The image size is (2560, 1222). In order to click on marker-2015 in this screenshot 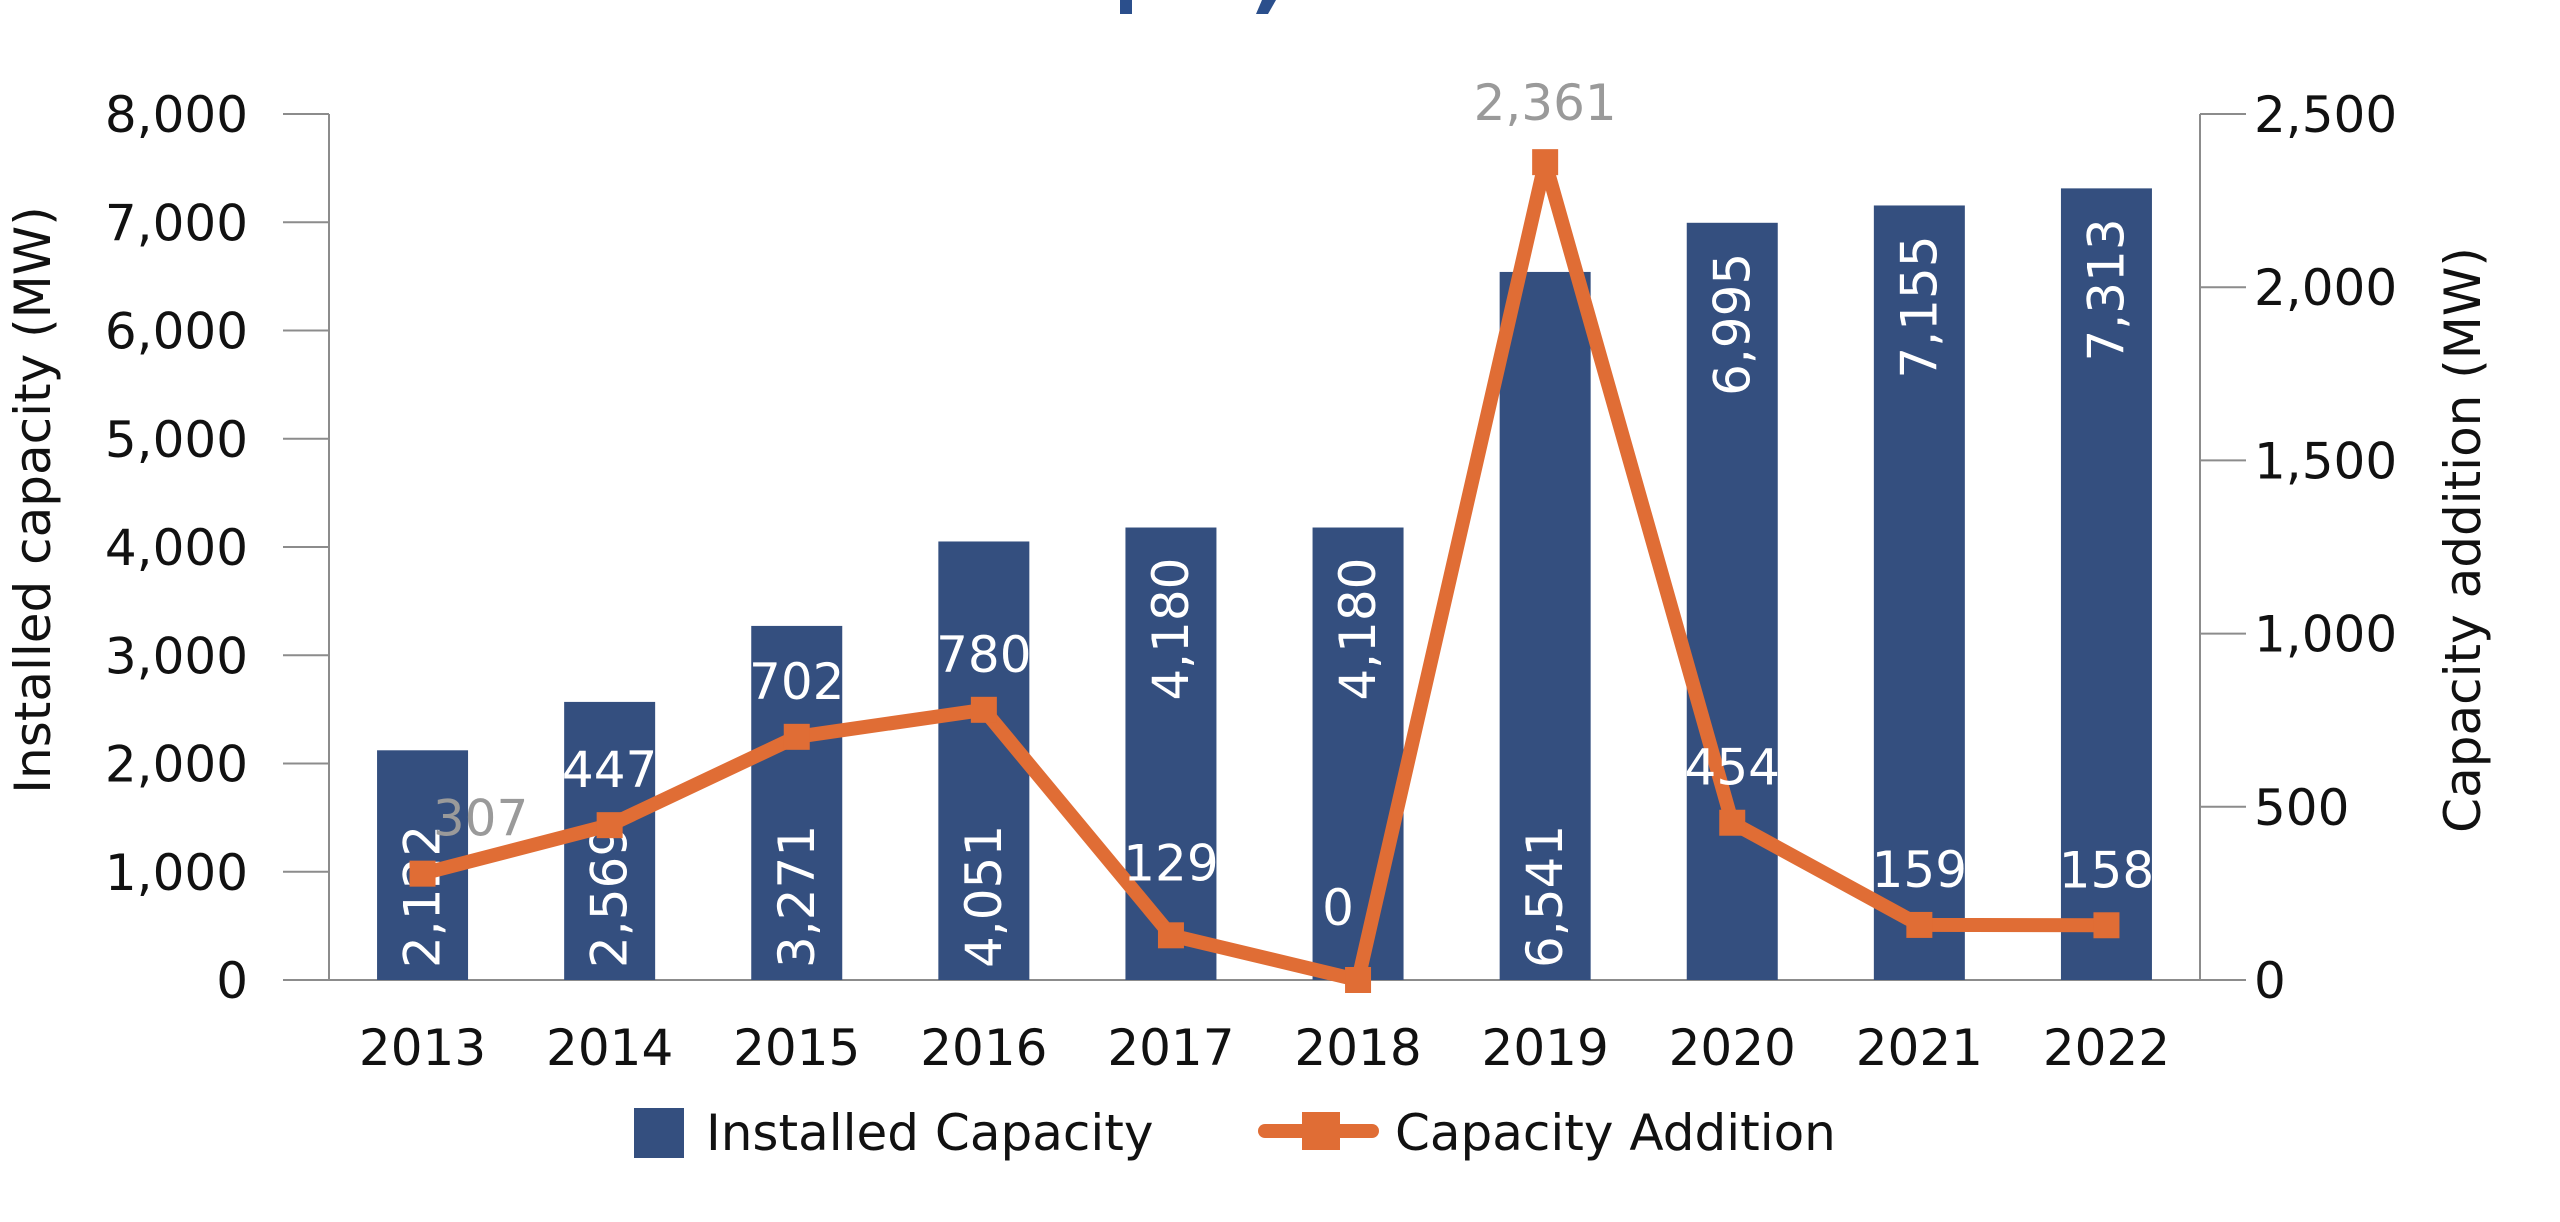, I will do `click(796, 736)`.